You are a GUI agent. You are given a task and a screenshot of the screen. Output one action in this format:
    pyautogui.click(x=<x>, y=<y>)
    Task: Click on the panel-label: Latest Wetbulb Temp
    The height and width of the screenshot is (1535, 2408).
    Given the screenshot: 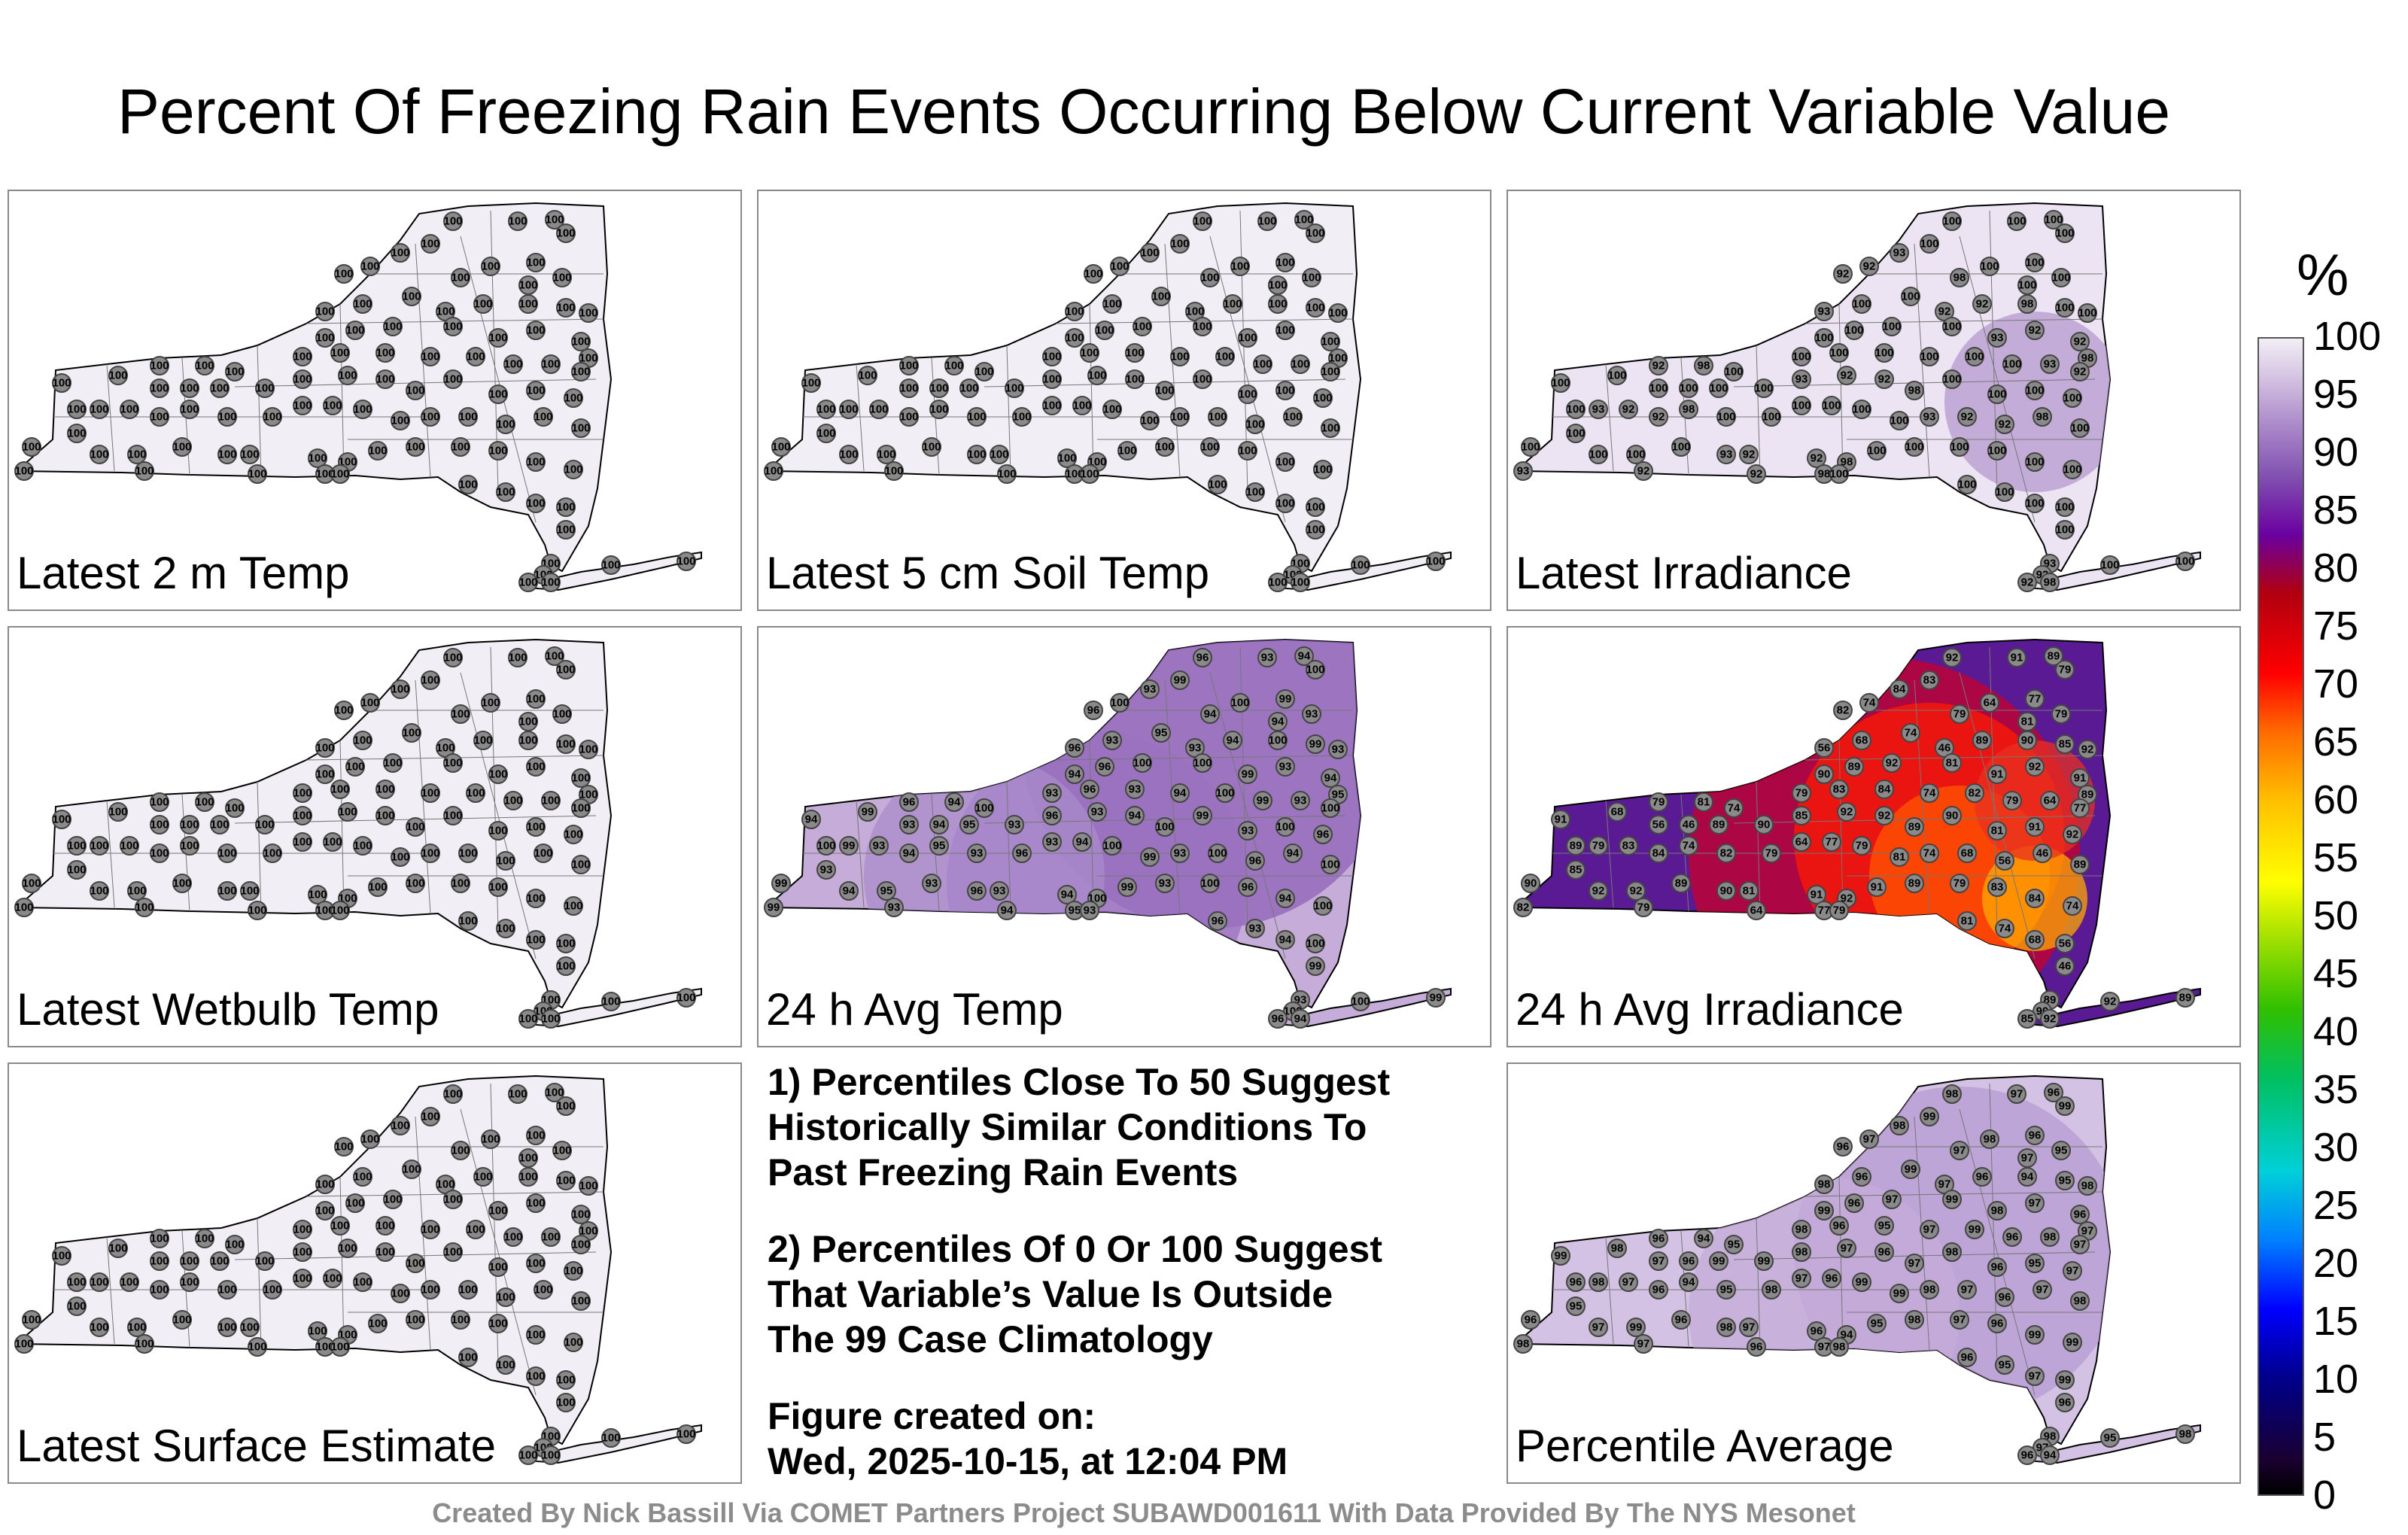 What is the action you would take?
    pyautogui.click(x=228, y=1009)
    